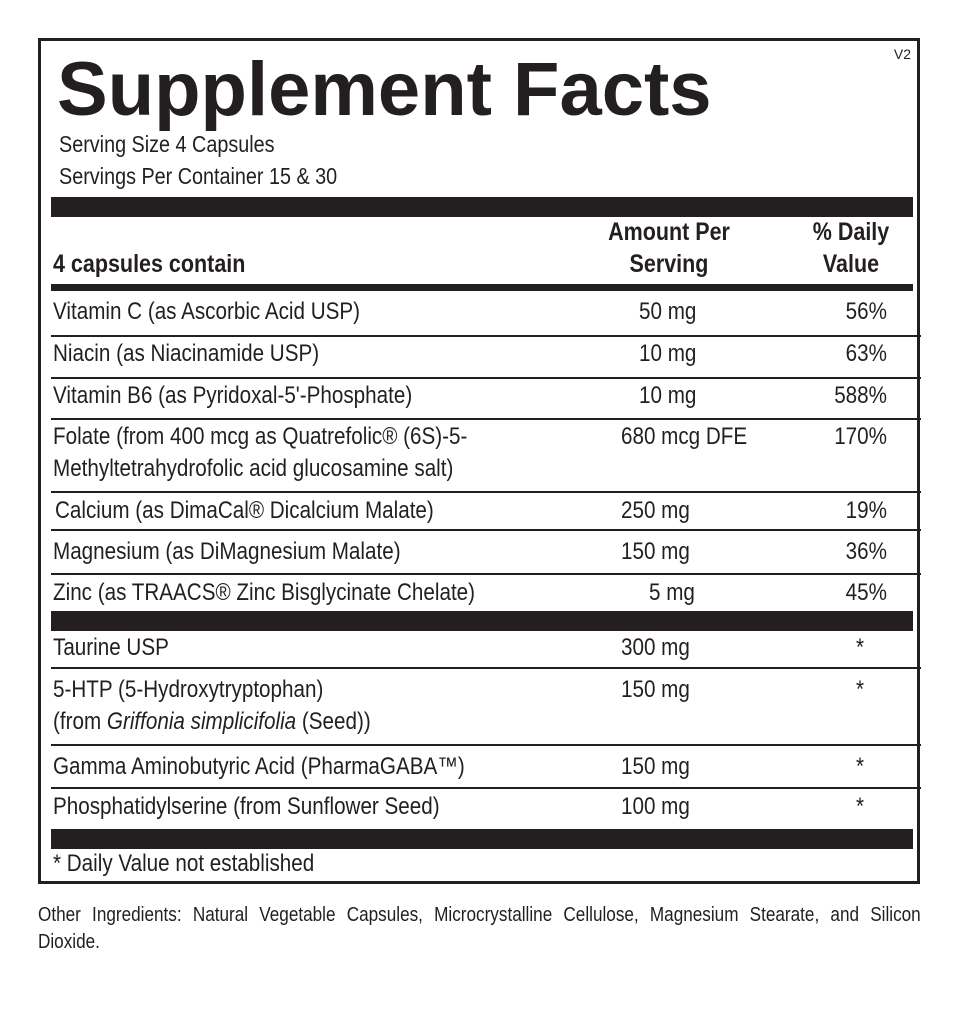 Image resolution: width=963 pixels, height=1024 pixels. Describe the element at coordinates (866, 353) in the screenshot. I see `nutrient-dv: 63%` at that location.